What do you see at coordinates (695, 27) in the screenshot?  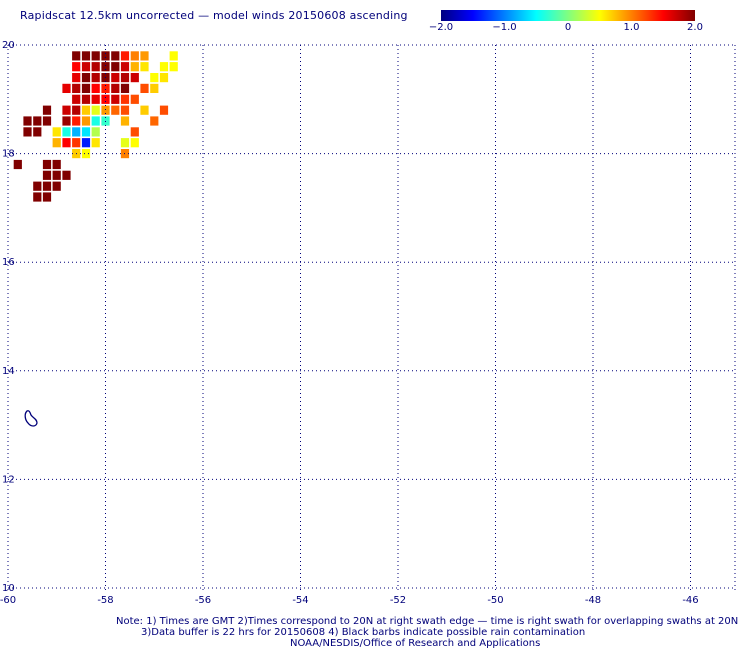 I see `colorbar-tick-label: 2.0` at bounding box center [695, 27].